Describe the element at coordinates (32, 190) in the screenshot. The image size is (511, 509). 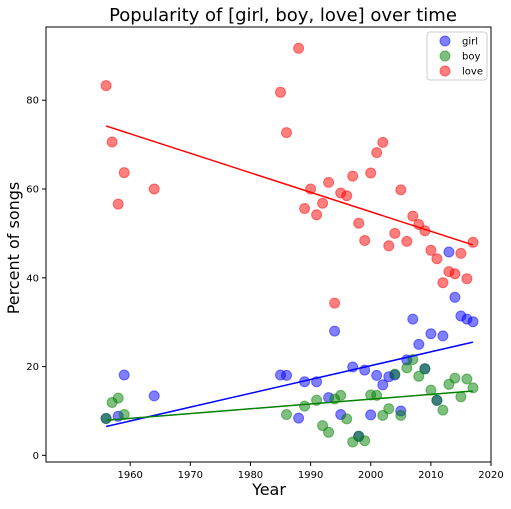
I see `y-tick-label: 60` at that location.